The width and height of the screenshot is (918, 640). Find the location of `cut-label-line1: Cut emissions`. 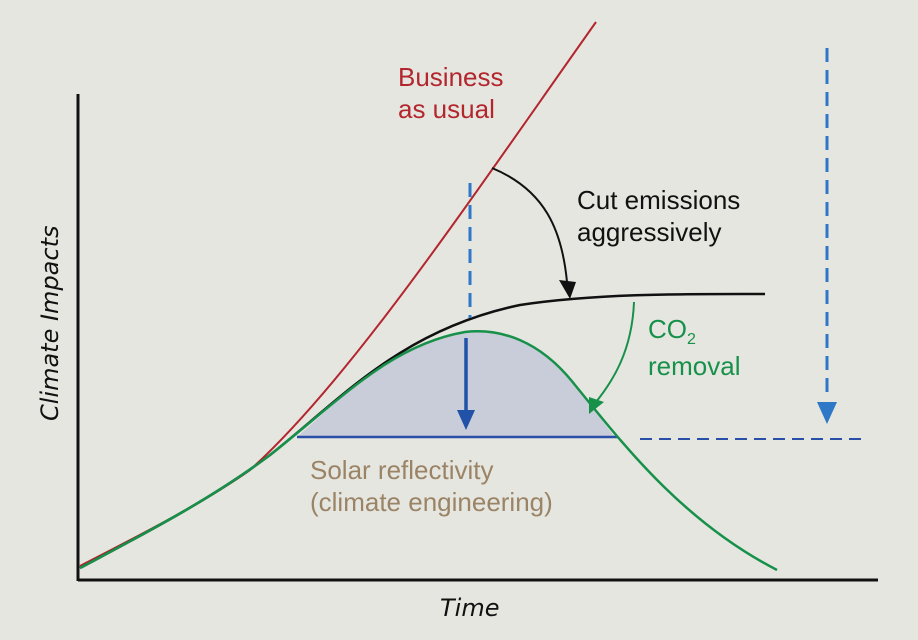

cut-label-line1: Cut emissions is located at coordinates (659, 200).